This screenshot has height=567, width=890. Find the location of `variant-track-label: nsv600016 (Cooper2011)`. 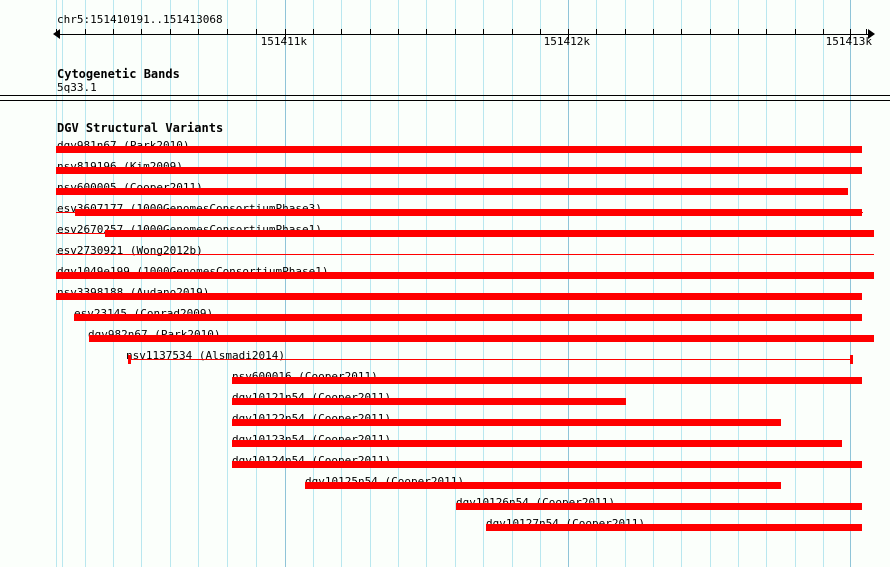

variant-track-label: nsv600016 (Cooper2011) is located at coordinates (305, 376).